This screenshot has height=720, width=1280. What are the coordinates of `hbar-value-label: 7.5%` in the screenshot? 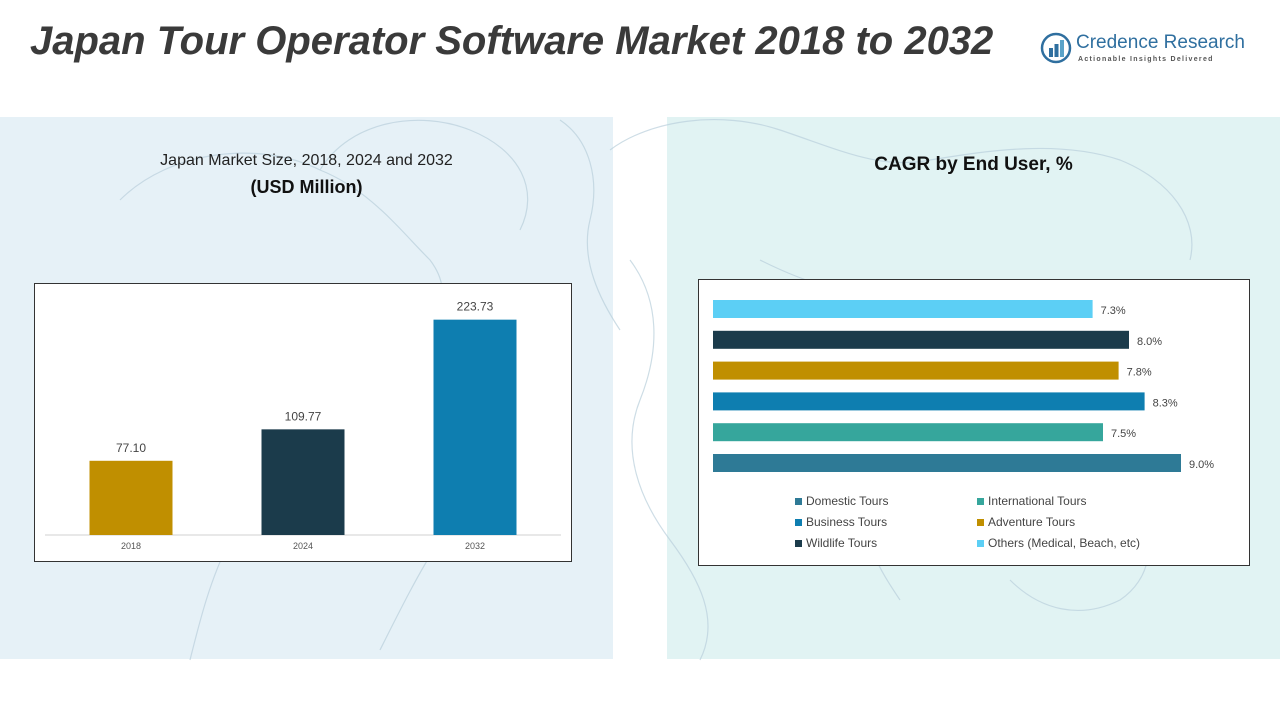 It's located at (1123, 434).